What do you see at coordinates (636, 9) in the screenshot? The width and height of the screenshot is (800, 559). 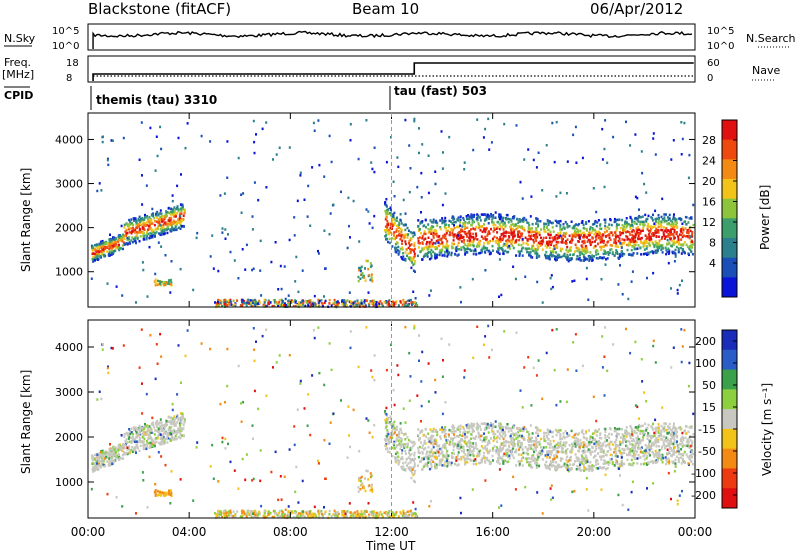 I see `date-title: 06/Apr/2012` at bounding box center [636, 9].